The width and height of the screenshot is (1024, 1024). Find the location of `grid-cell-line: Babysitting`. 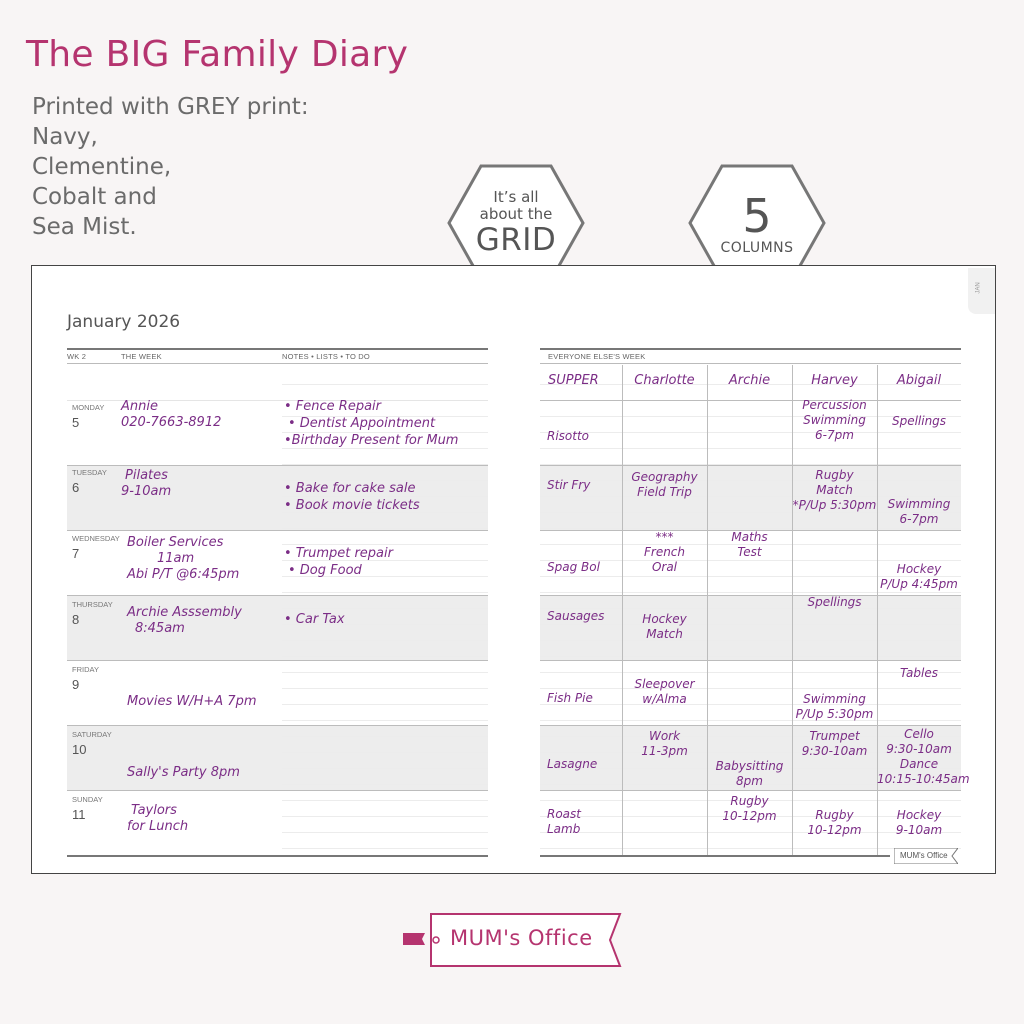

grid-cell-line: Babysitting is located at coordinates (749, 766).